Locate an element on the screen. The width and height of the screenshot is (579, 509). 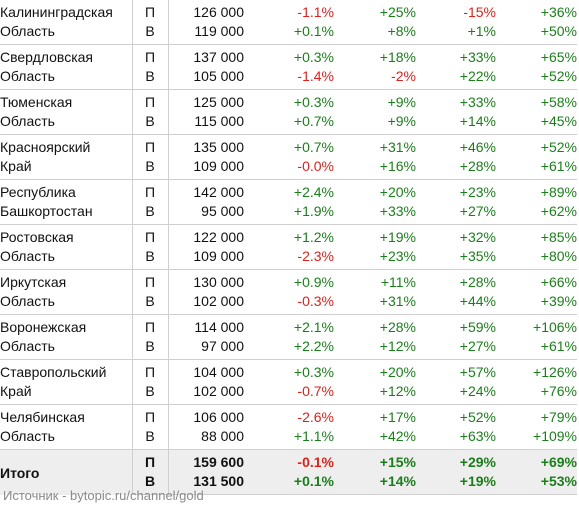
change-cell-2: +20% is located at coordinates (397, 192).